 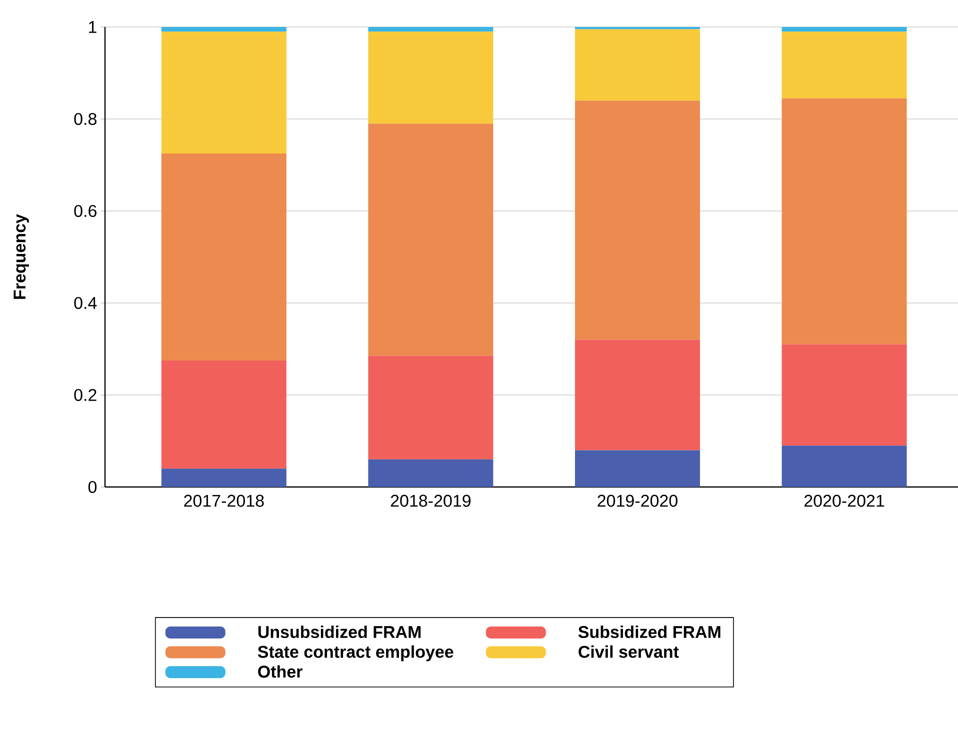 What do you see at coordinates (430, 500) in the screenshot?
I see `x-tick-label: 2018-2019` at bounding box center [430, 500].